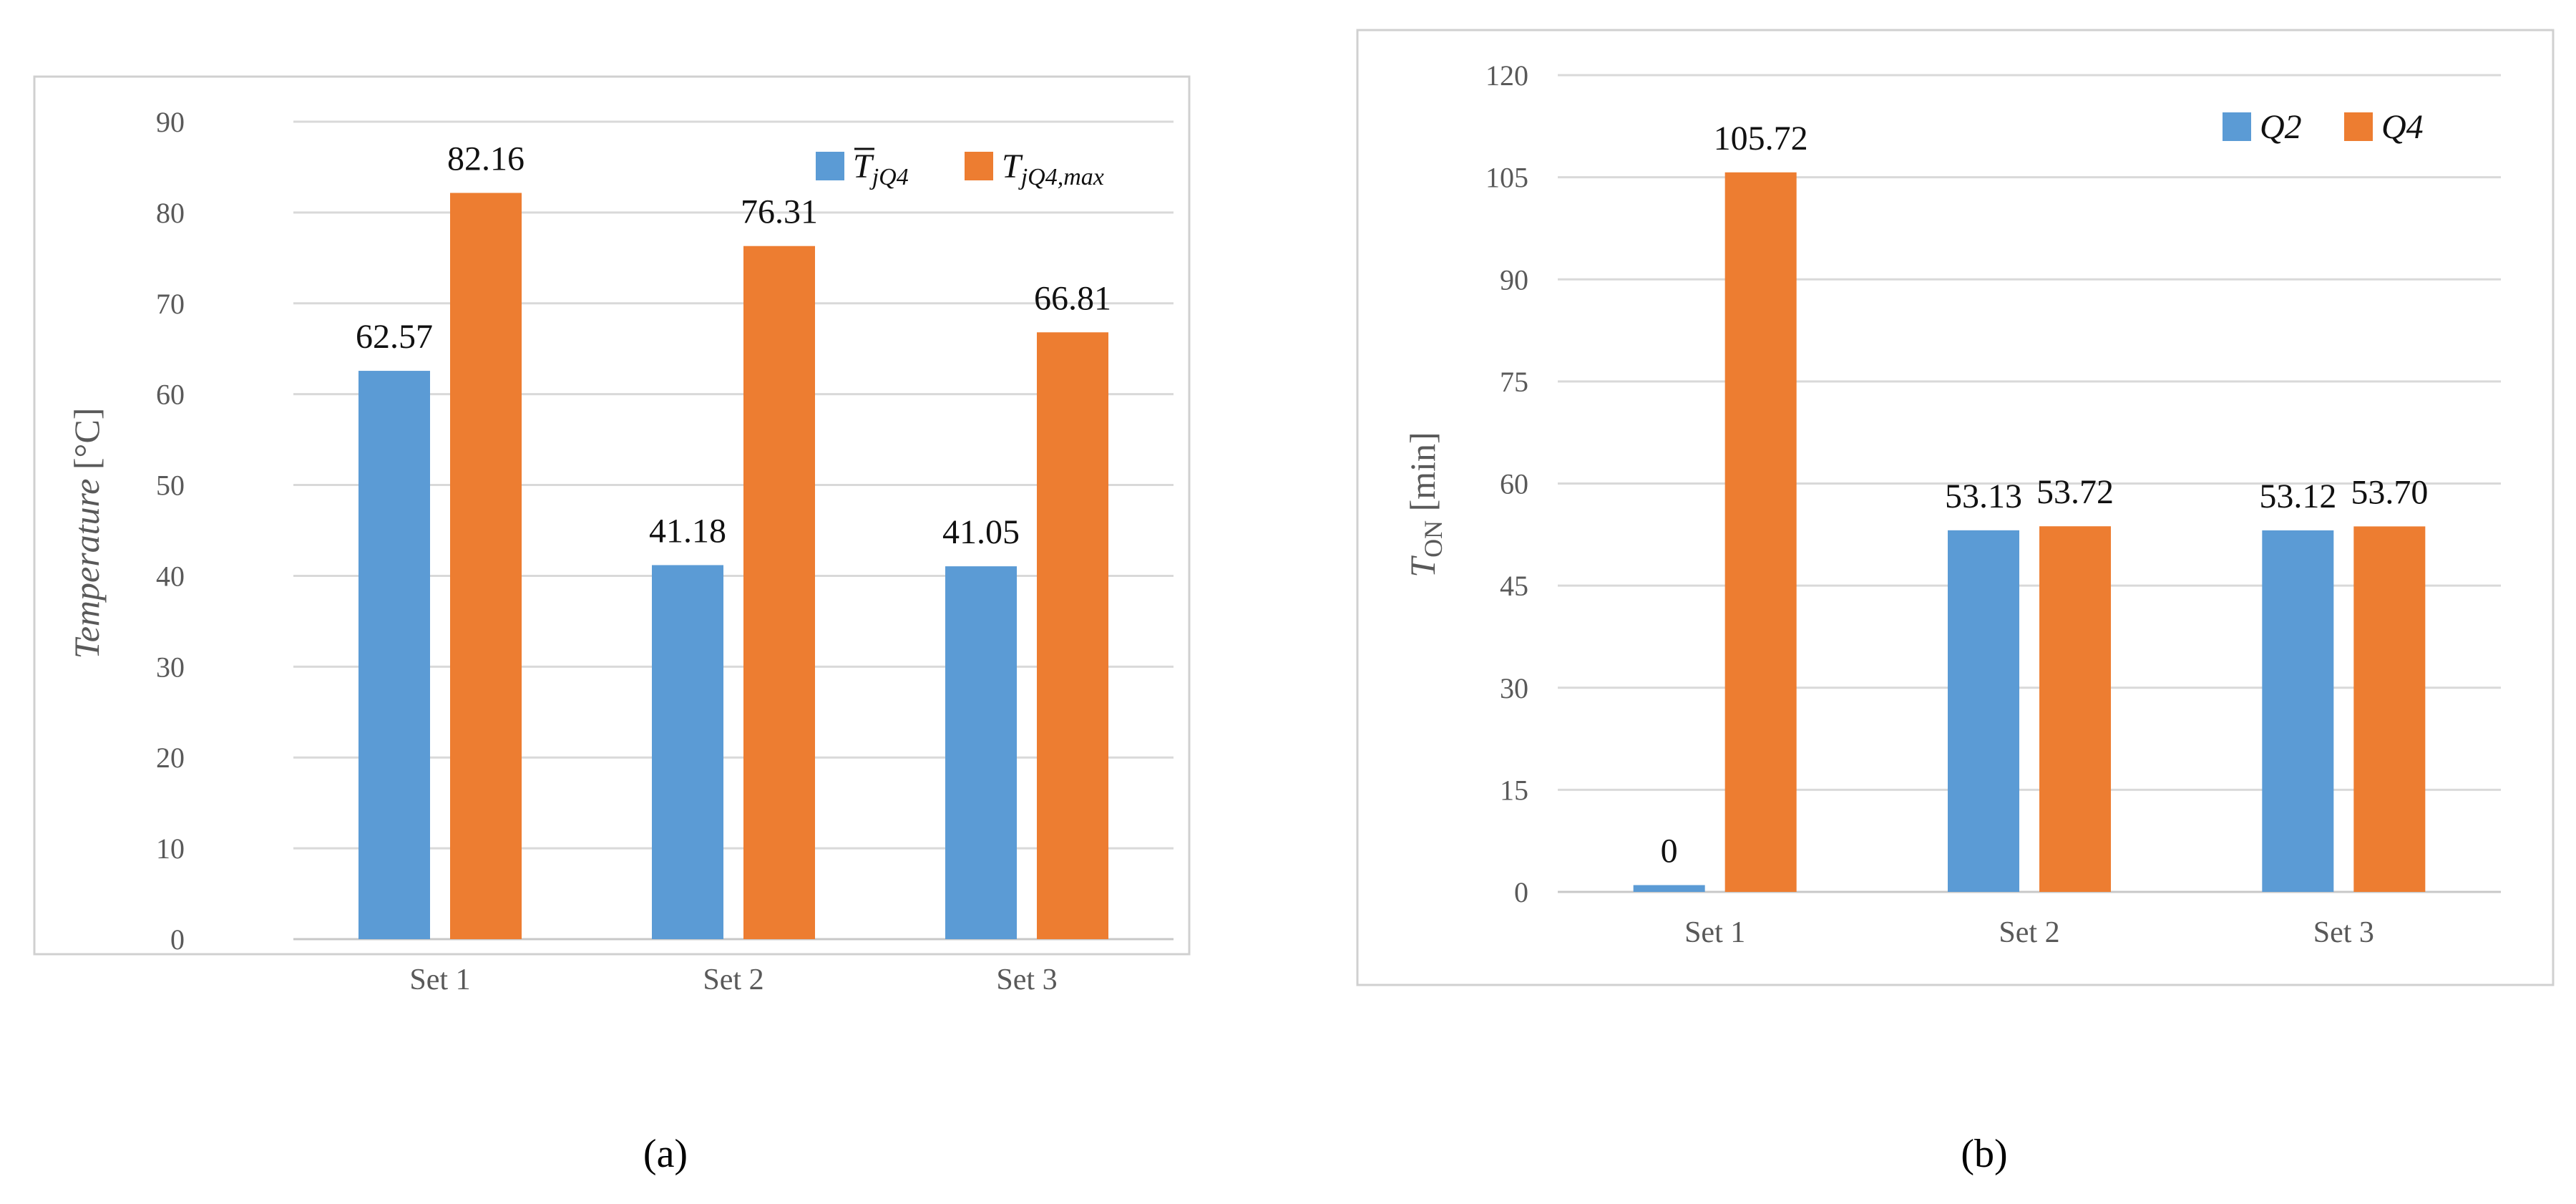  I want to click on chart-b-ytick-label: 30, so click(1514, 688).